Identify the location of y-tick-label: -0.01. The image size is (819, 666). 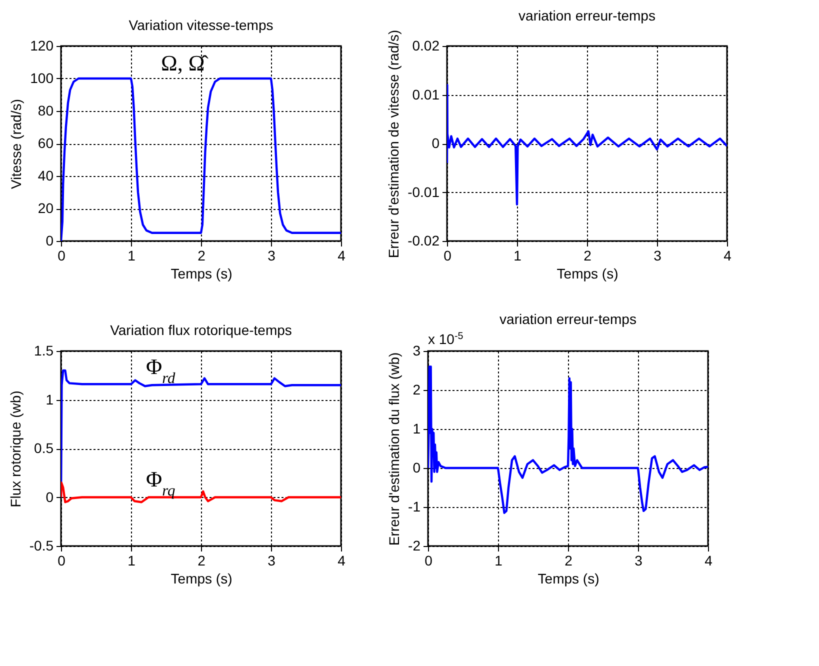
(424, 192).